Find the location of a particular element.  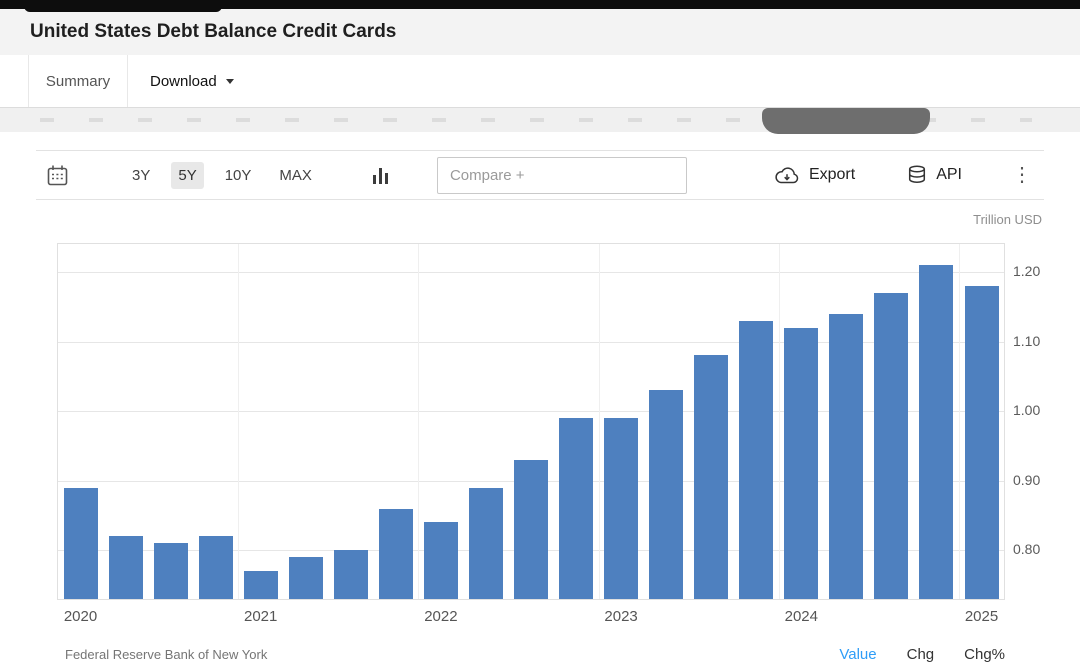

bar-chart-icon is located at coordinates (380, 175).